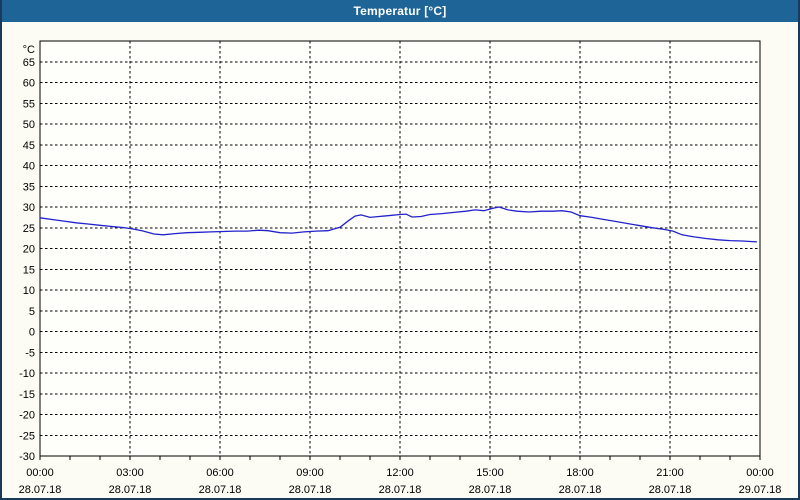 Image resolution: width=800 pixels, height=500 pixels. Describe the element at coordinates (27, 436) in the screenshot. I see `y-tick-label: -25` at that location.